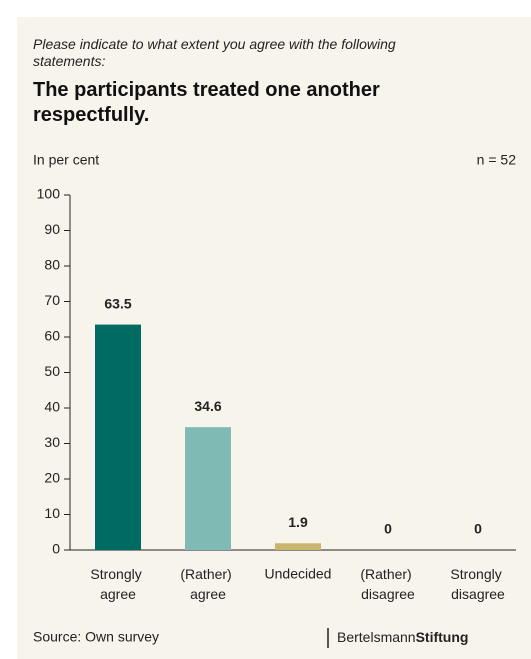 The height and width of the screenshot is (659, 531). What do you see at coordinates (52, 371) in the screenshot?
I see `y-tick-label: 50` at bounding box center [52, 371].